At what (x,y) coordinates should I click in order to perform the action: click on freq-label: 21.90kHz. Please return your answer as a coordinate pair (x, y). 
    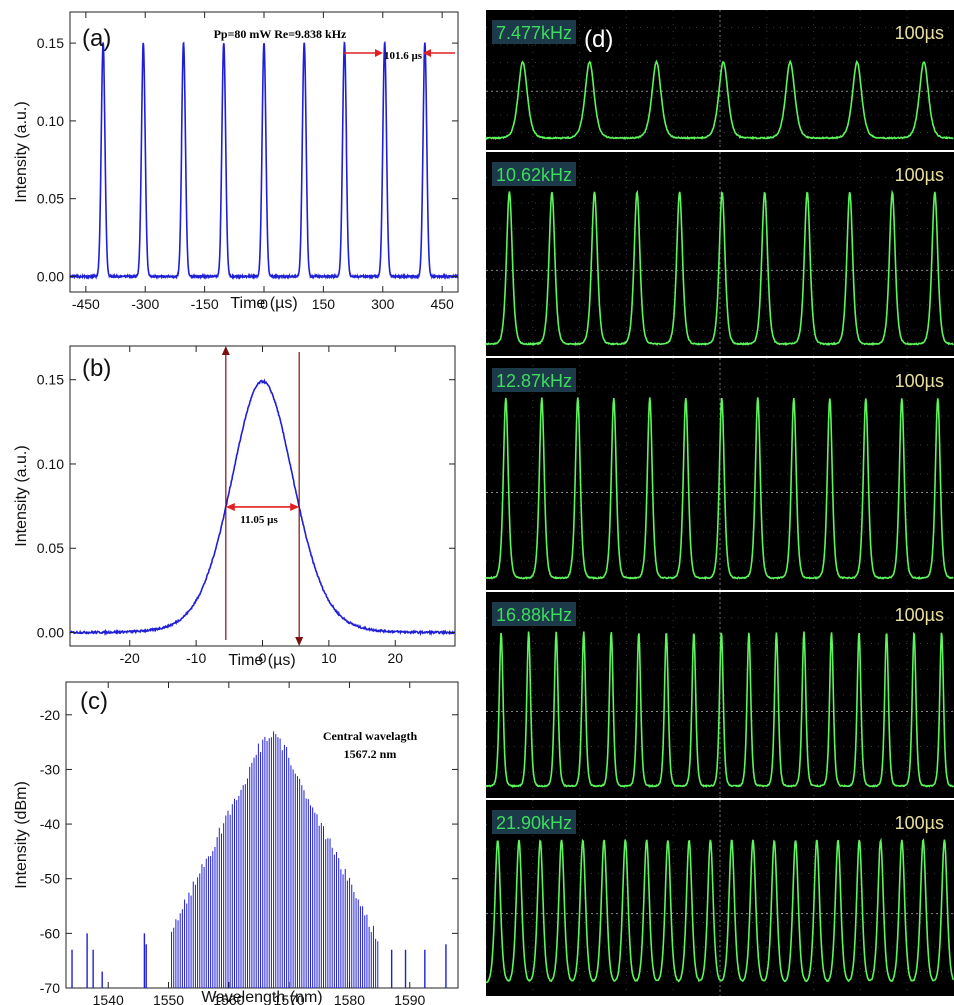
    Looking at the image, I should click on (534, 823).